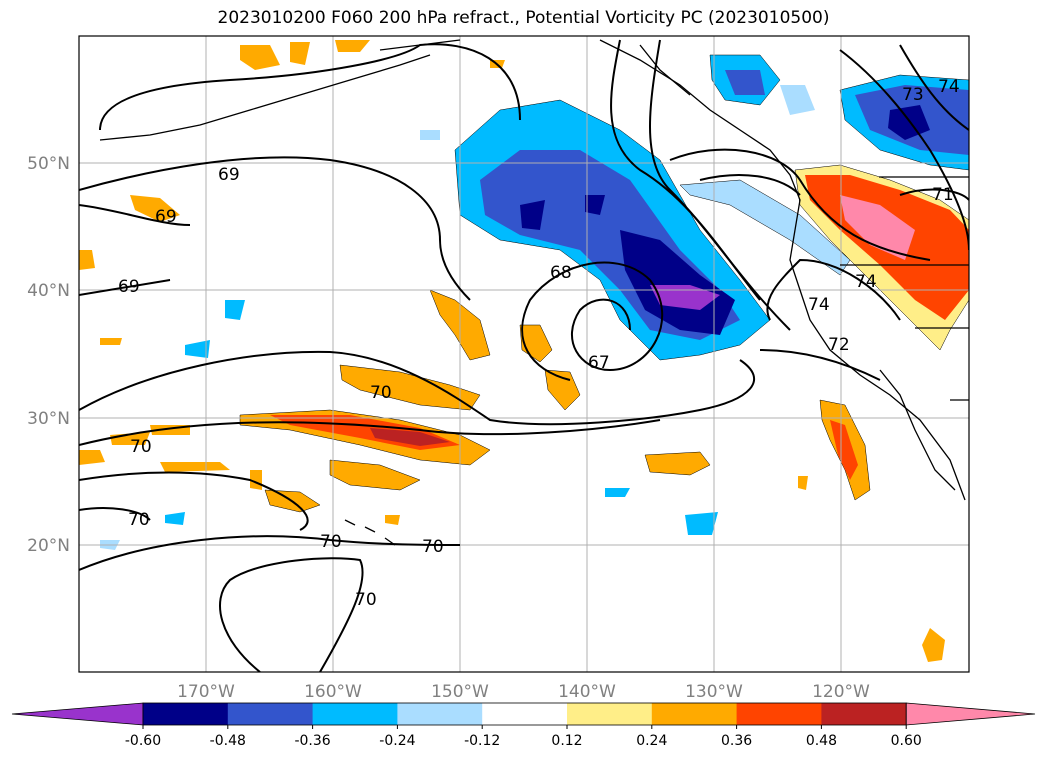  Describe the element at coordinates (566, 741) in the screenshot. I see `colorbar-tick-label: 0.12` at that location.